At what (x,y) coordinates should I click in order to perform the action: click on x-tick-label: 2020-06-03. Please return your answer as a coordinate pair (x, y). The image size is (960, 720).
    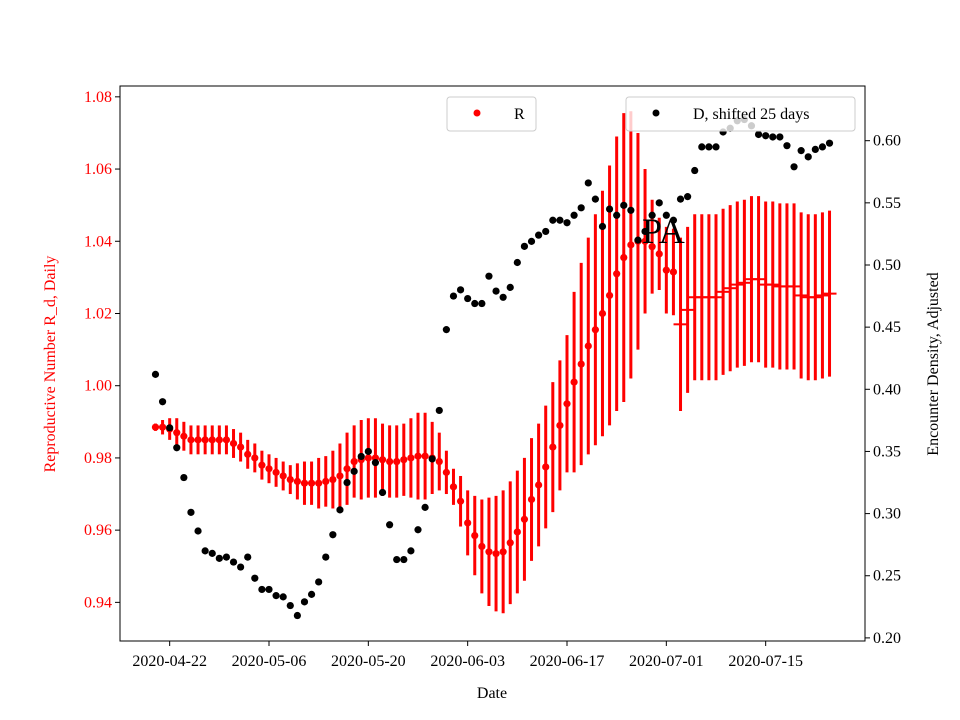
    Looking at the image, I should click on (467, 661).